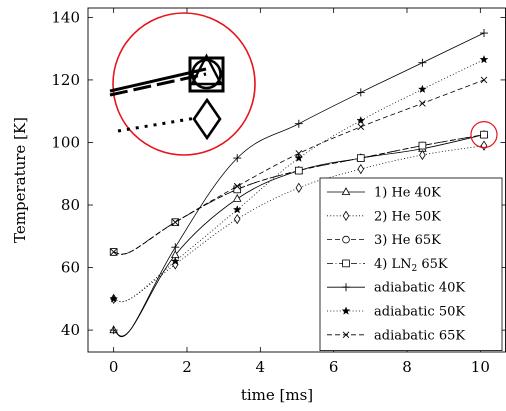 The height and width of the screenshot is (411, 506). Describe the element at coordinates (65, 80) in the screenshot. I see `y-tick-label: 120` at that location.